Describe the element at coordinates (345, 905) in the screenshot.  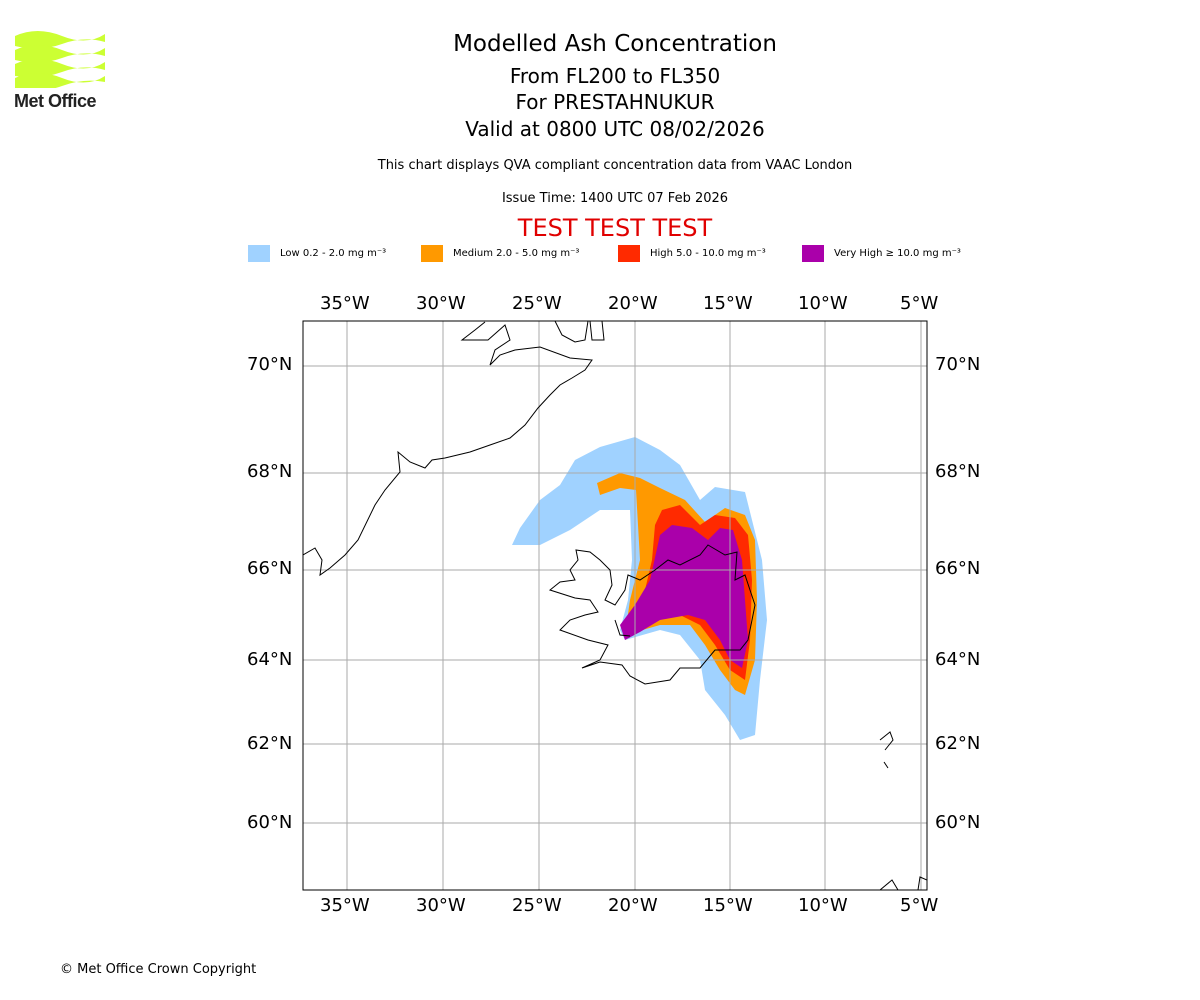
I see `lon-bottom-35w: 35°W` at that location.